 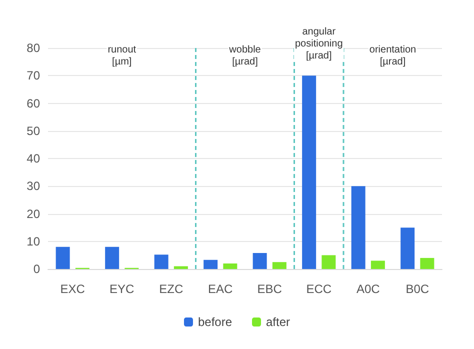 What do you see at coordinates (33, 241) in the screenshot?
I see `y-tick-label: 10` at bounding box center [33, 241].